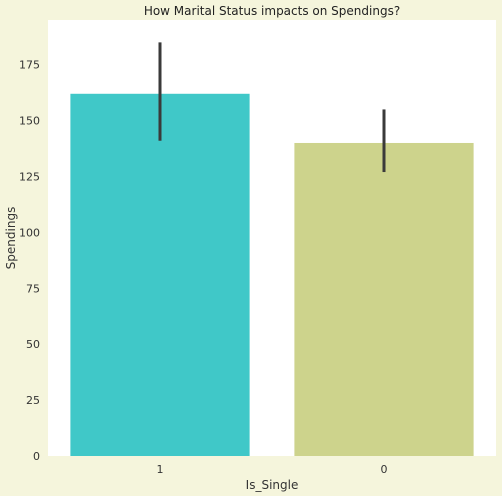 Image resolution: width=502 pixels, height=496 pixels. Describe the element at coordinates (33, 400) in the screenshot. I see `y-tick-label: 25` at that location.